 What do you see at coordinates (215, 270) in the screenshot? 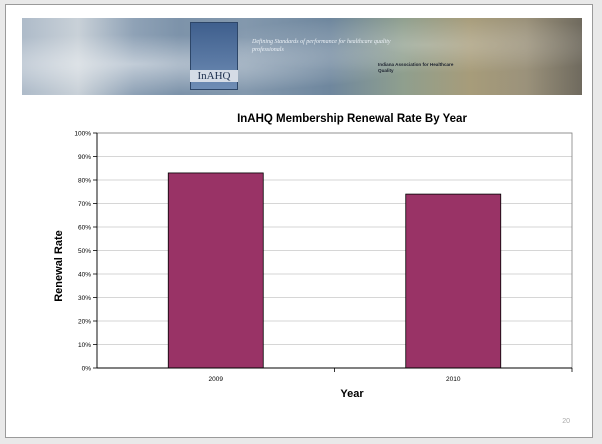
I see `bar-2009` at bounding box center [215, 270].